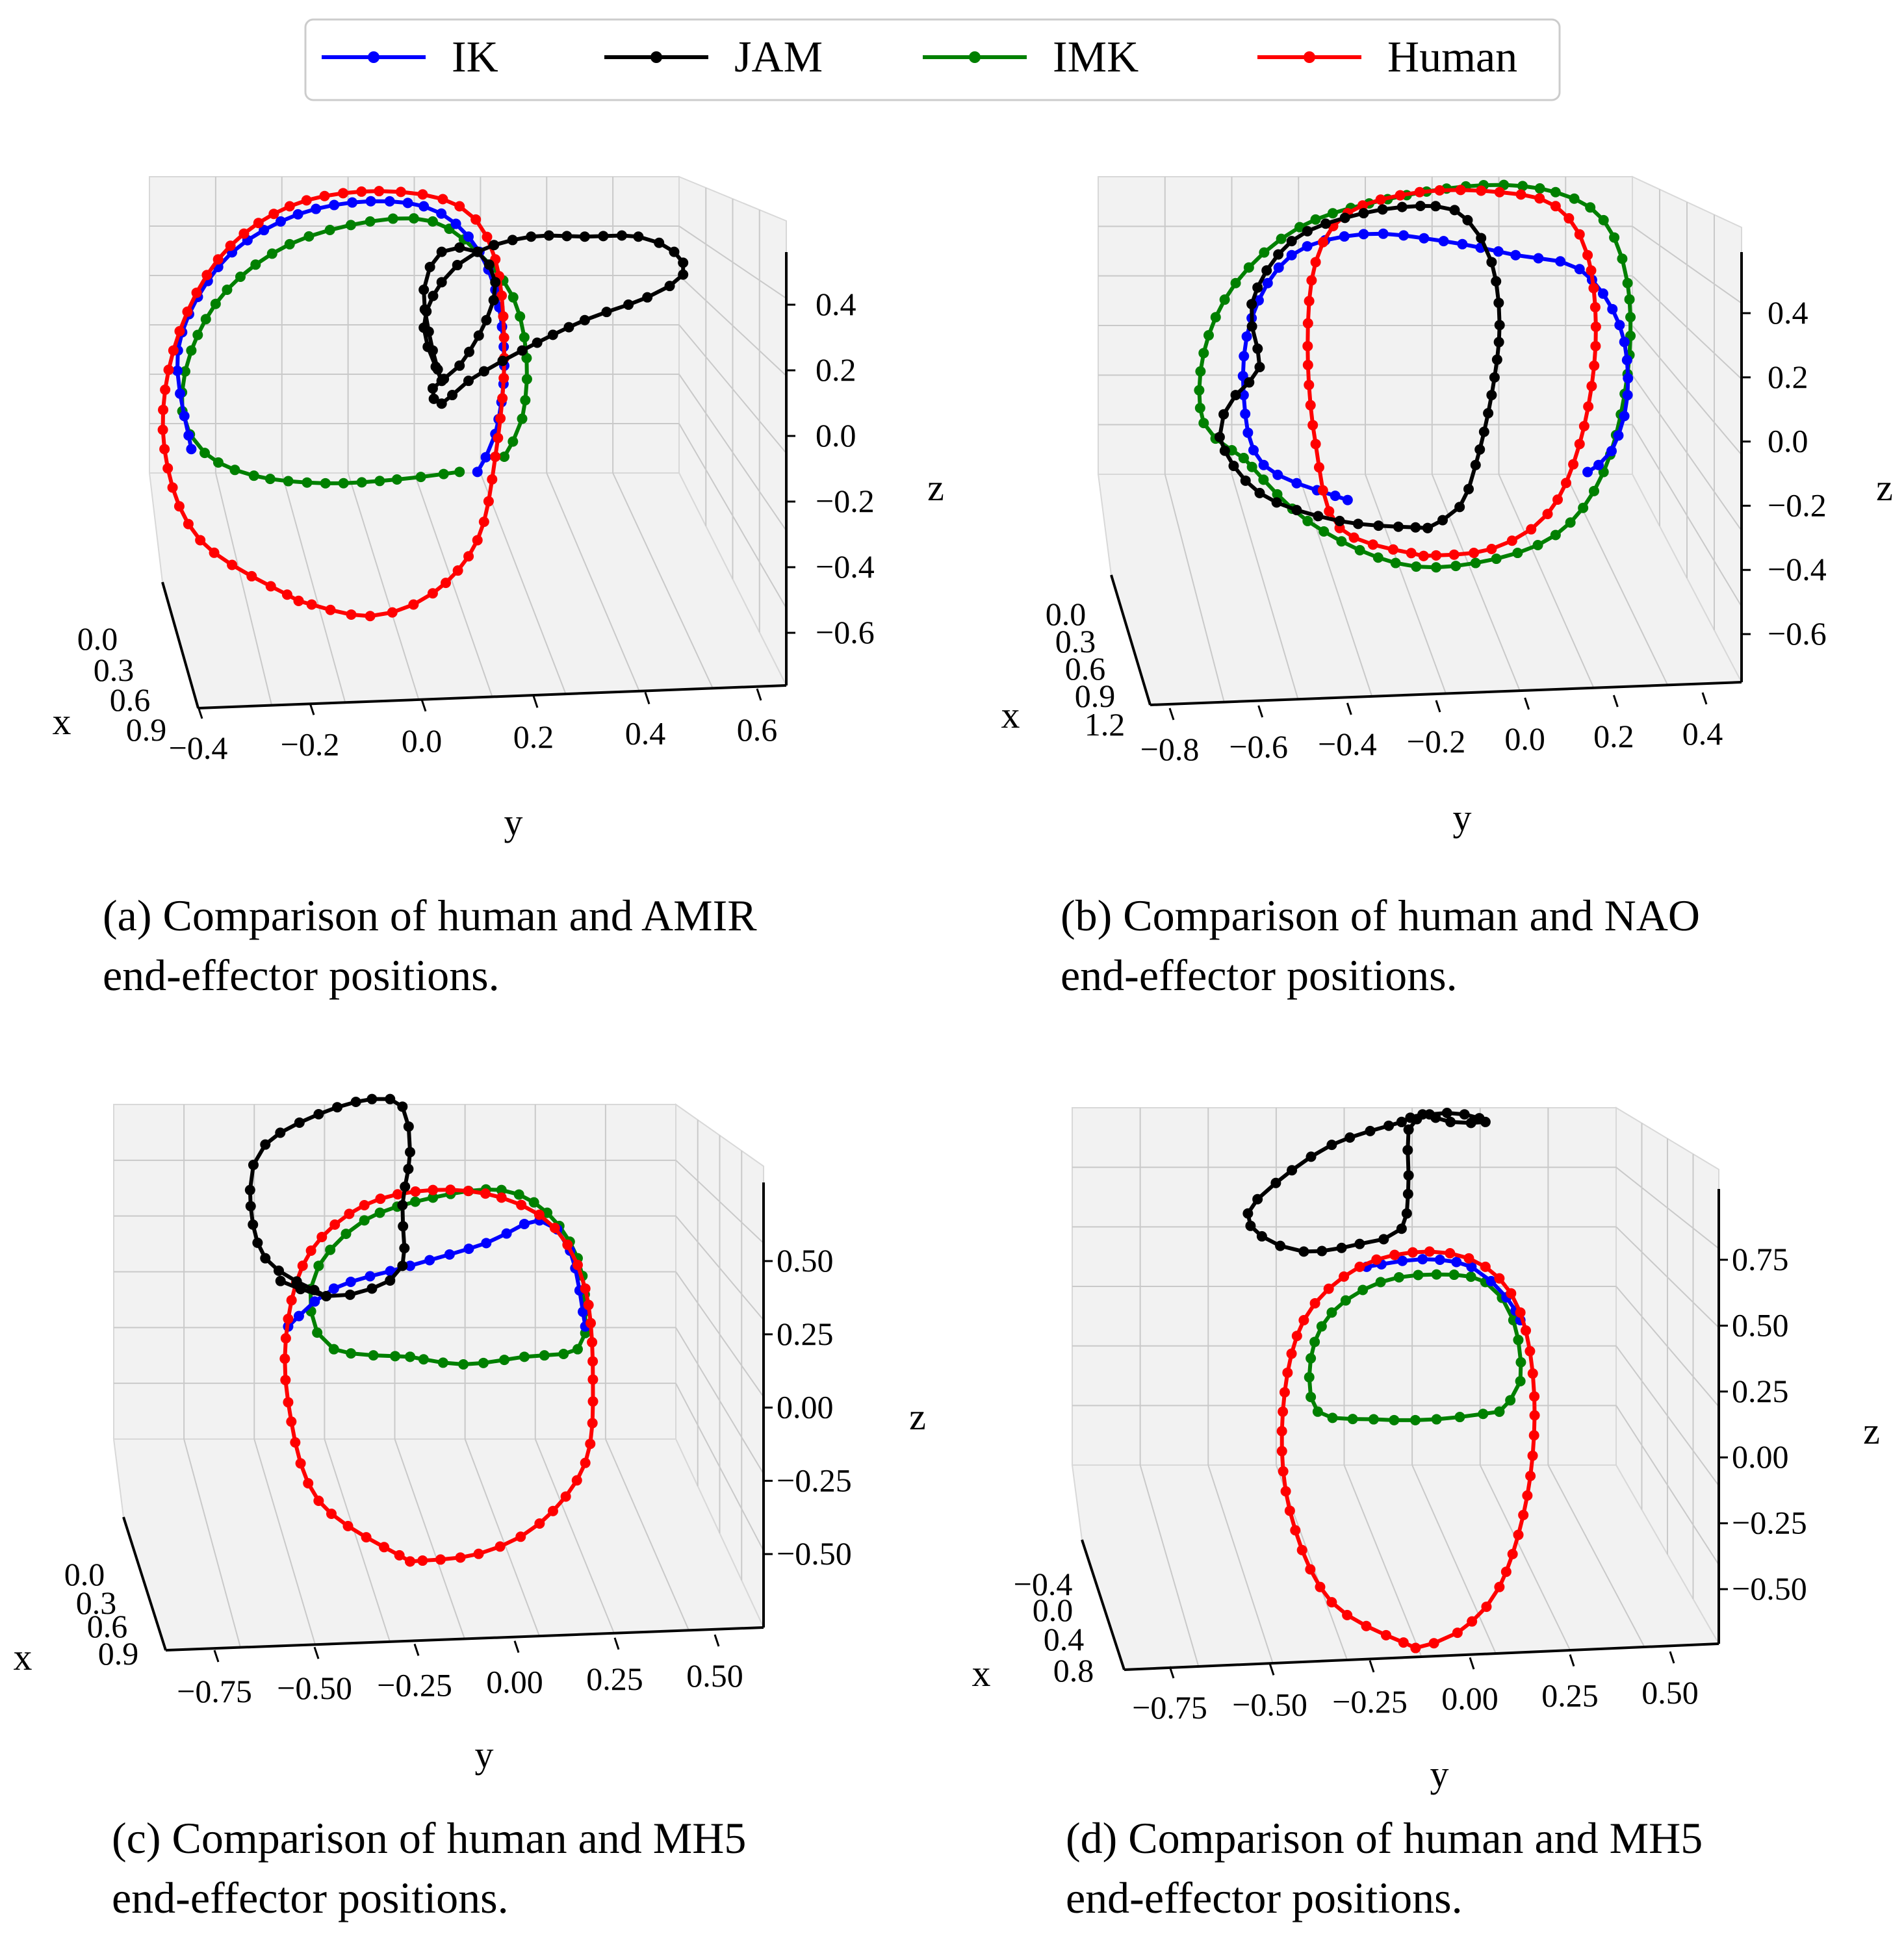  I want to click on y-axis-label: y, so click(485, 1755).